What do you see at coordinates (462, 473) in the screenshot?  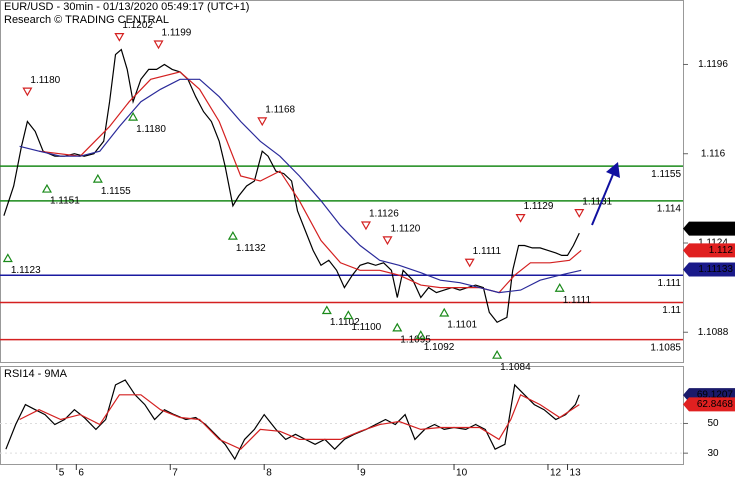 I see `x-tick-label: 10` at bounding box center [462, 473].